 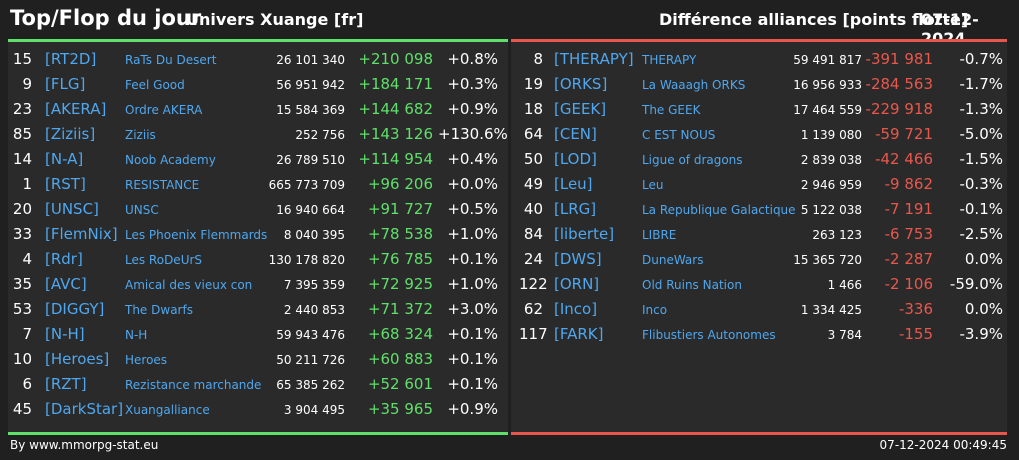 What do you see at coordinates (189, 285) in the screenshot?
I see `alliance-name-link: Amical des vieux con` at bounding box center [189, 285].